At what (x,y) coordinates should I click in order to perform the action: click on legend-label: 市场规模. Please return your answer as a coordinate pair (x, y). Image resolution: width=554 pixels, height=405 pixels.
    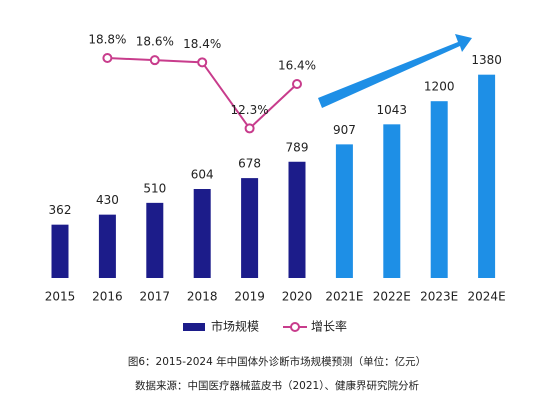
    Looking at the image, I should click on (235, 326).